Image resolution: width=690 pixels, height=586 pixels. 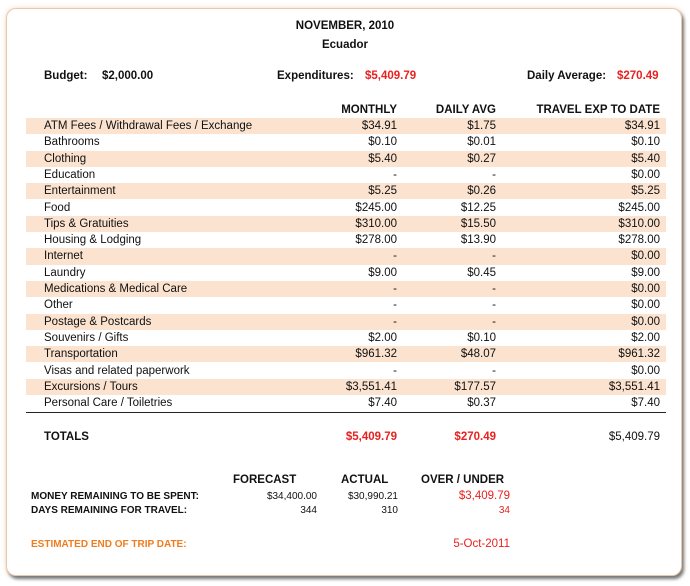 What do you see at coordinates (346, 256) in the screenshot?
I see `table-row: Internet - - $0.00` at bounding box center [346, 256].